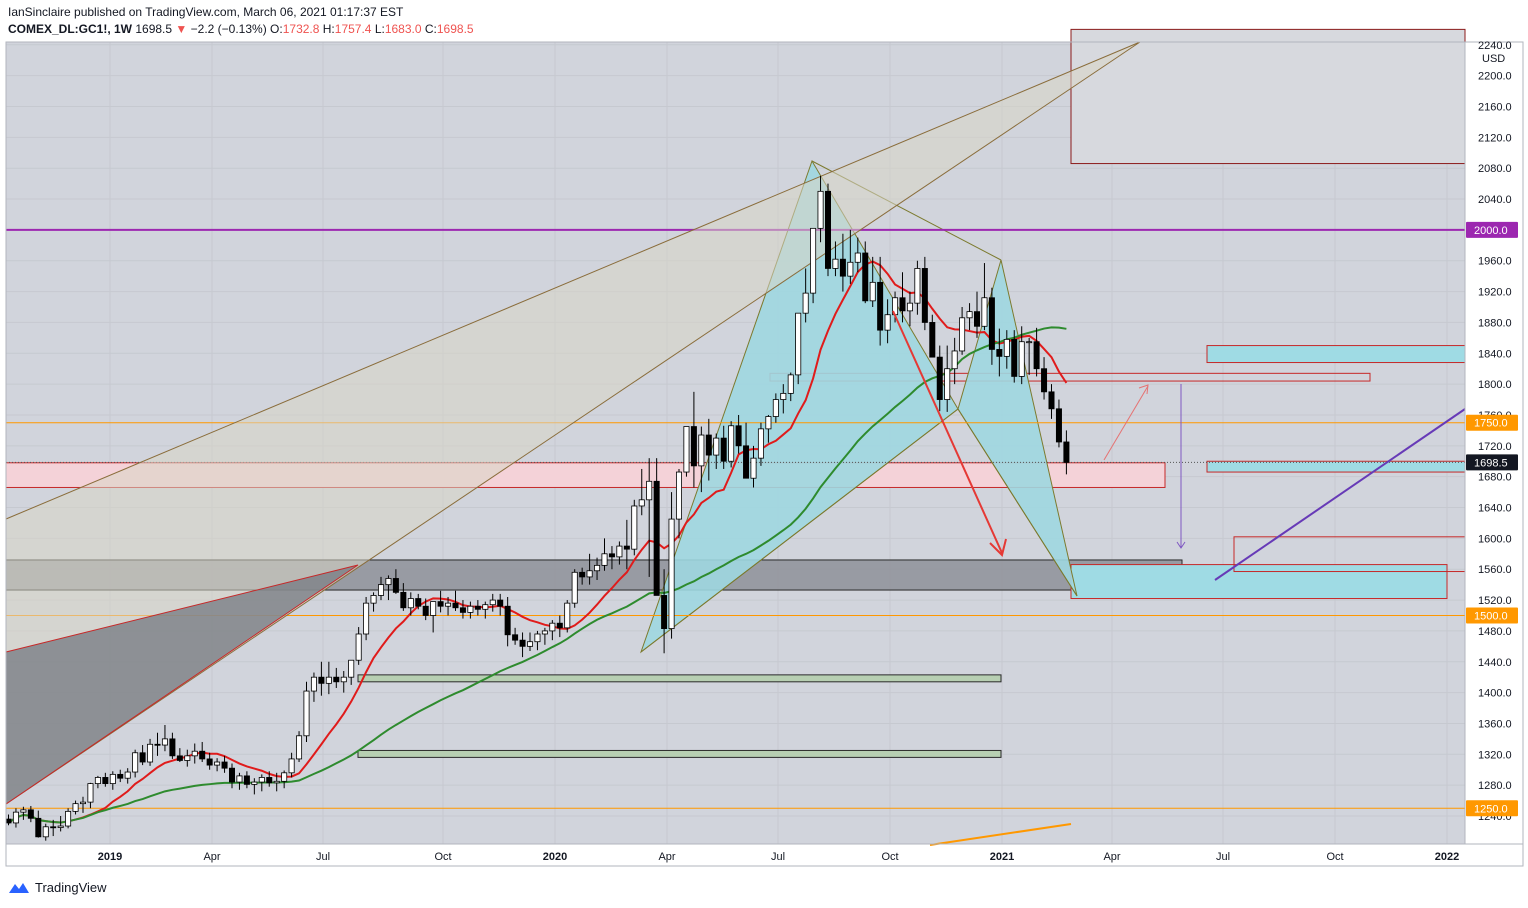 The height and width of the screenshot is (908, 1528). What do you see at coordinates (1447, 857) in the screenshot?
I see `time-tick-label: 2022` at bounding box center [1447, 857].